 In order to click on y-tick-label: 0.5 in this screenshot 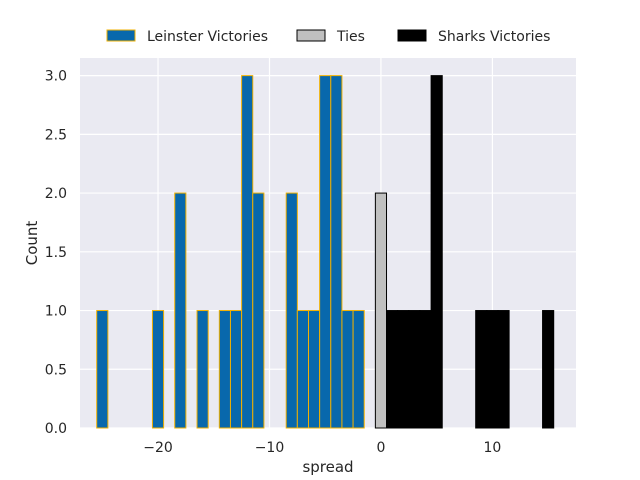, I will do `click(56, 370)`.